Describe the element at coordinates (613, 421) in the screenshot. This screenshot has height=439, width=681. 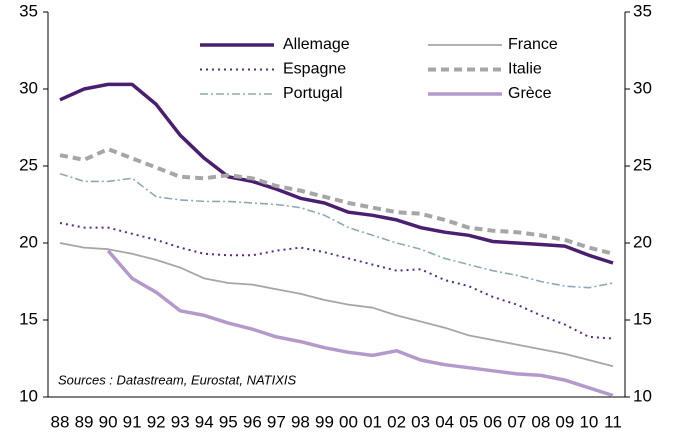
I see `x-tick-label: 11` at that location.